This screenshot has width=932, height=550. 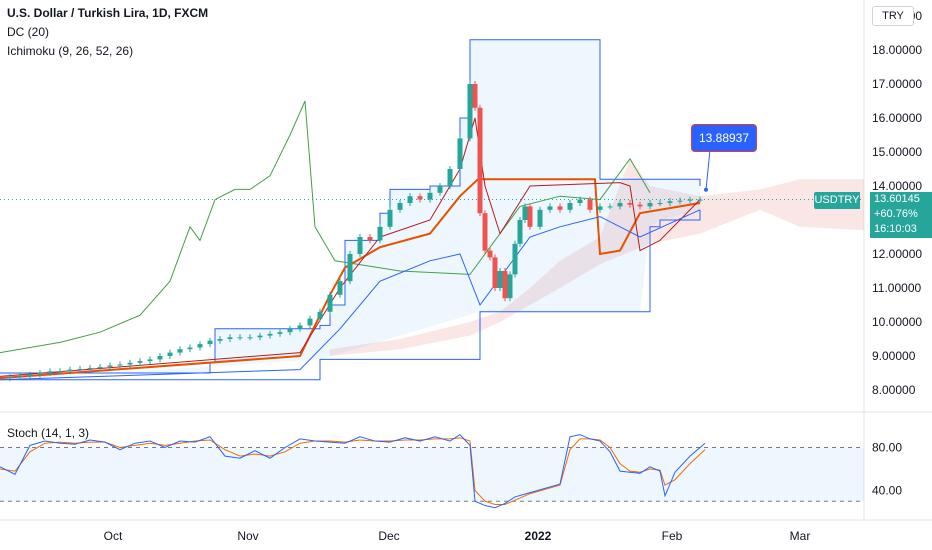 What do you see at coordinates (672, 536) in the screenshot?
I see `time-tick: Feb` at bounding box center [672, 536].